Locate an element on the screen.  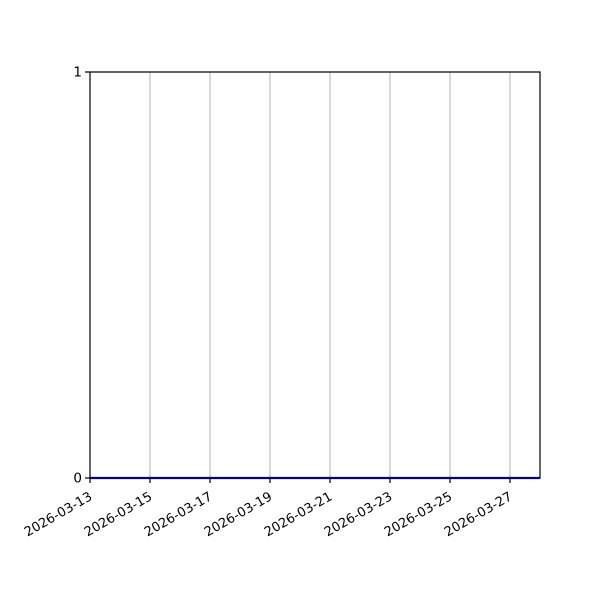
y-axis-tick-label: 1 is located at coordinates (77, 73).